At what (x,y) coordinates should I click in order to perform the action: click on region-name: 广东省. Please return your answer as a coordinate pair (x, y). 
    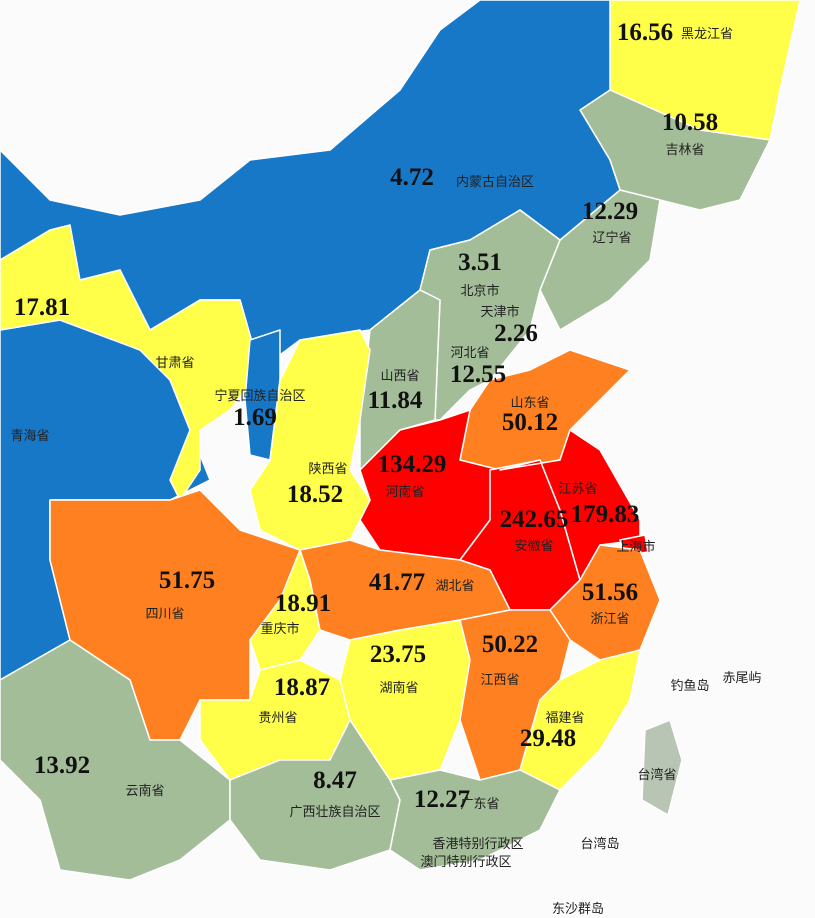
    Looking at the image, I should click on (479, 804).